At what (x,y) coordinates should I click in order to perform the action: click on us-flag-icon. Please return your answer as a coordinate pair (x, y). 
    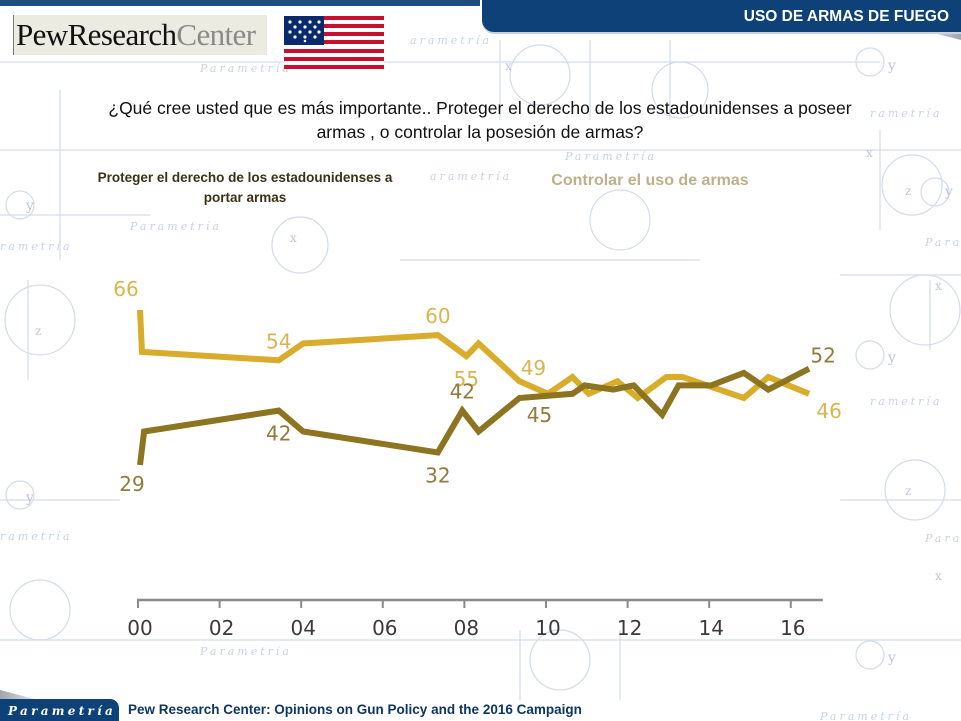
    Looking at the image, I should click on (334, 42).